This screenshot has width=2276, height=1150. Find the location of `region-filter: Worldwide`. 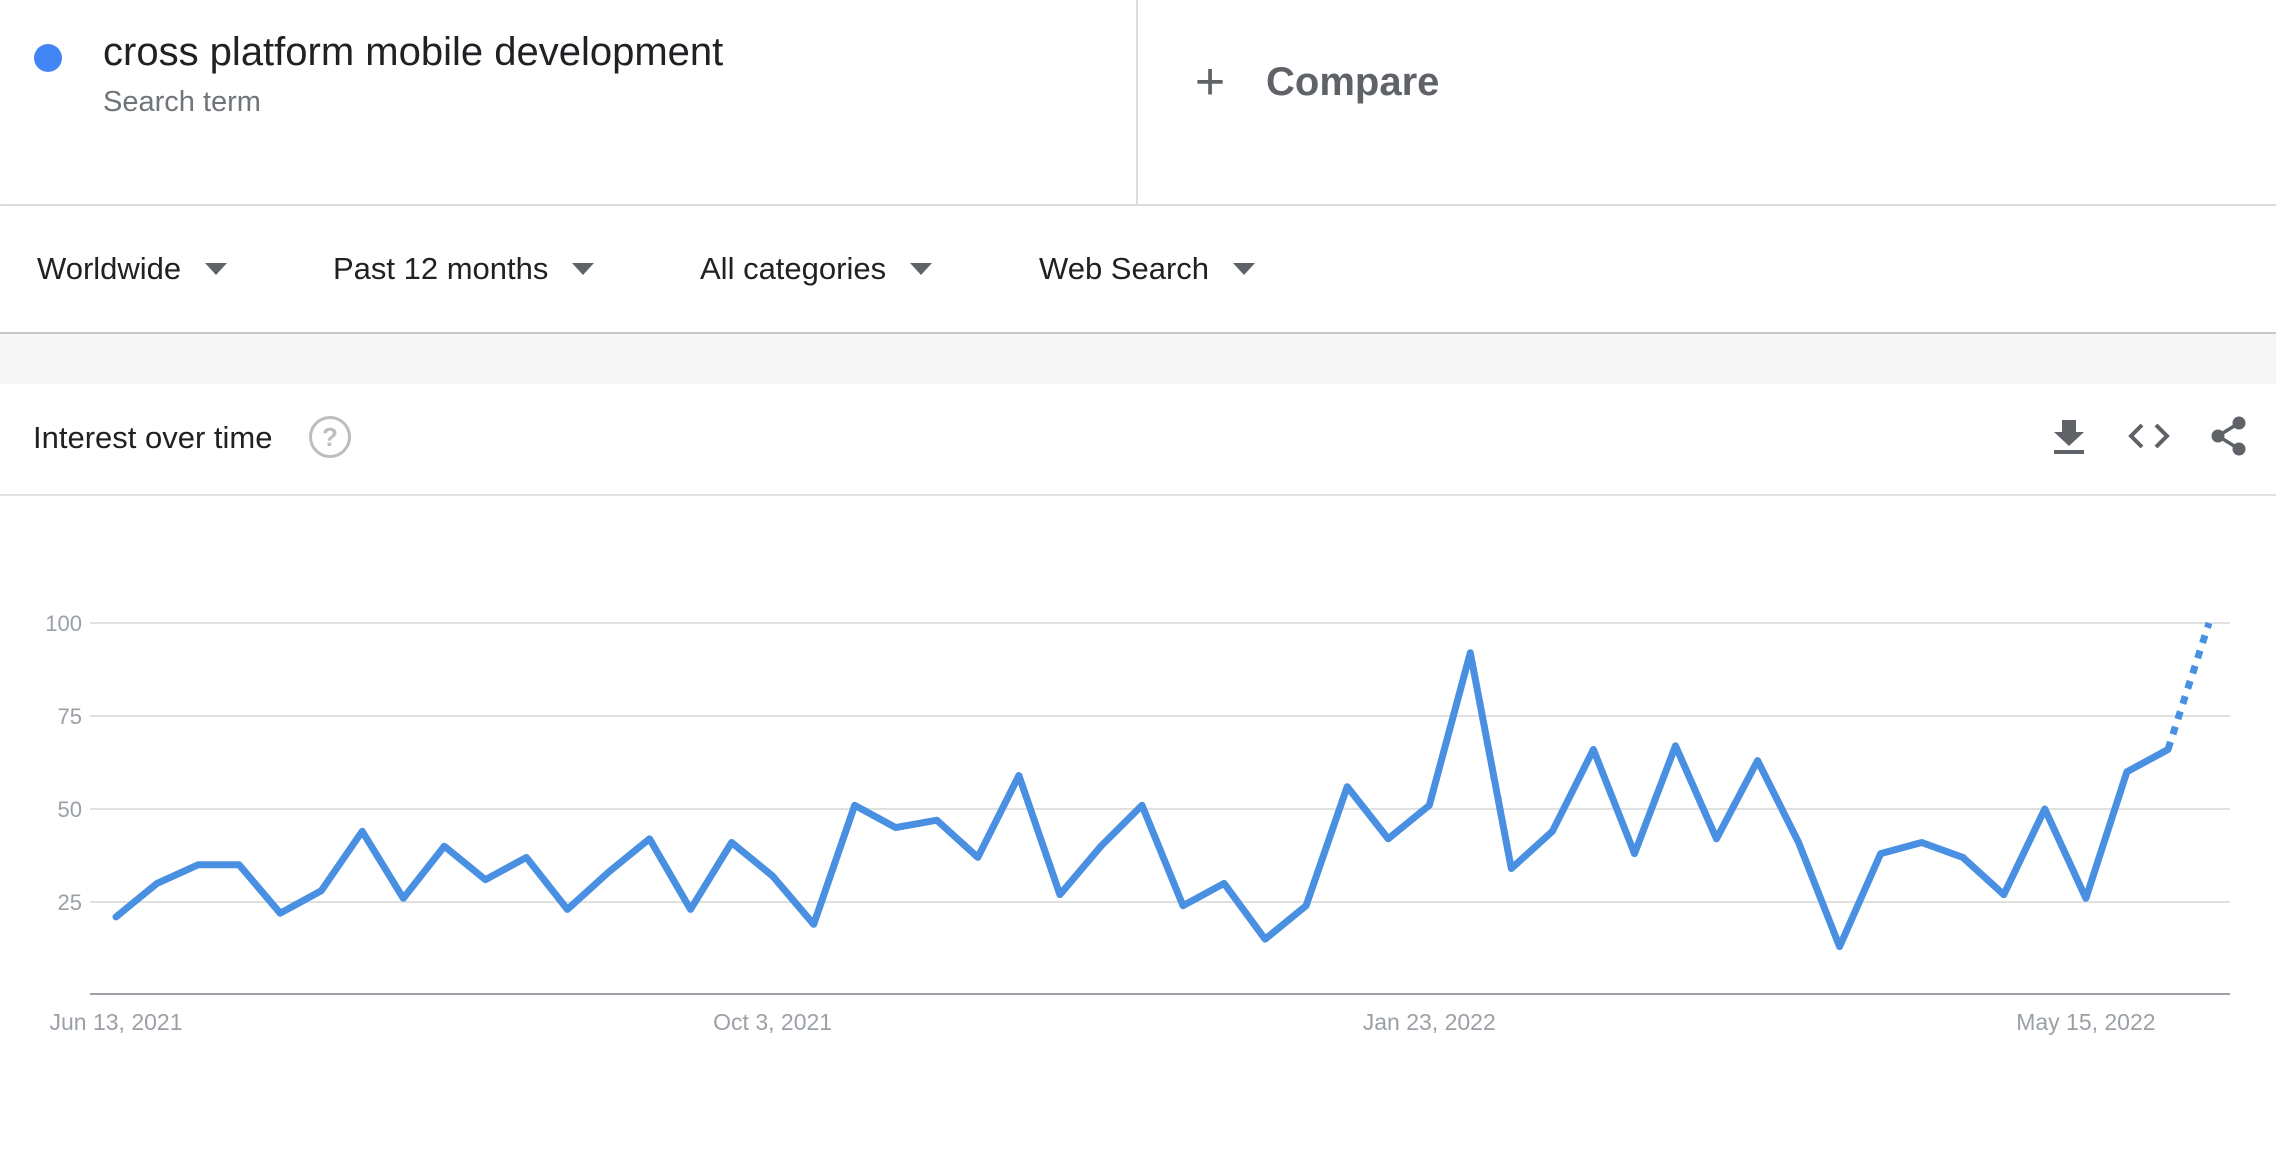

region-filter: Worldwide is located at coordinates (132, 269).